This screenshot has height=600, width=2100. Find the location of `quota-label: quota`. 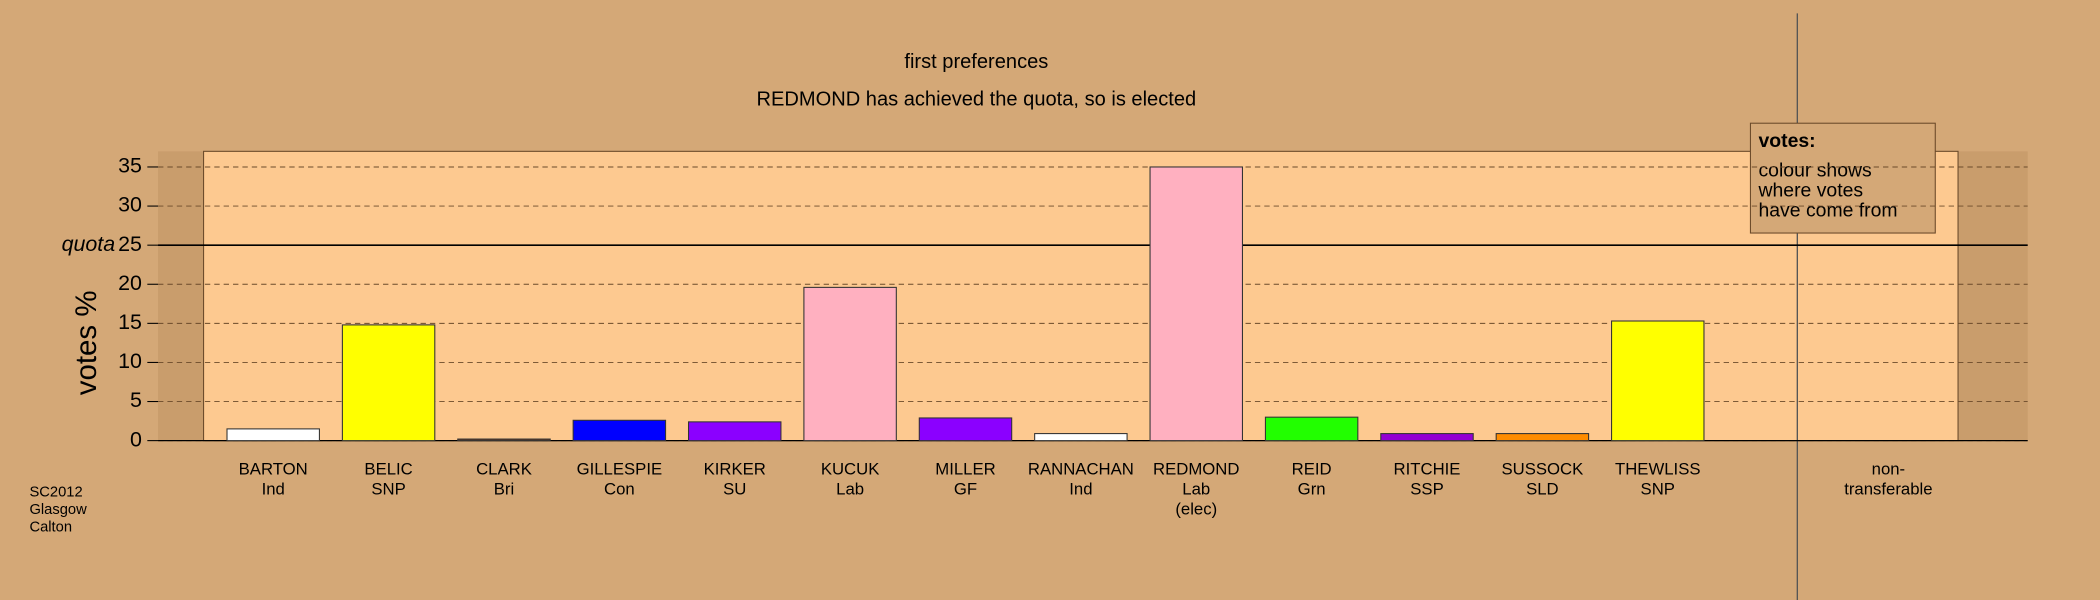

quota-label: quota is located at coordinates (89, 244).